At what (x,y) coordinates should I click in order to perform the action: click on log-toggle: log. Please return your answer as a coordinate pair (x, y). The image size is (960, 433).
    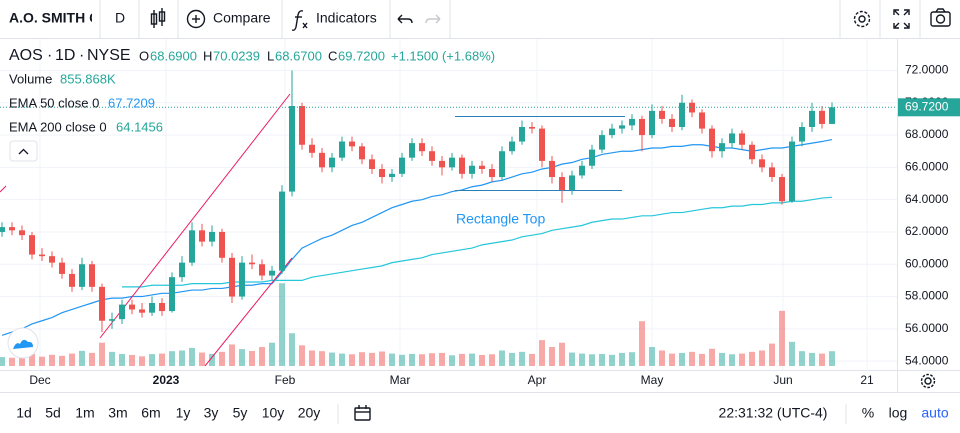
    Looking at the image, I should click on (898, 413).